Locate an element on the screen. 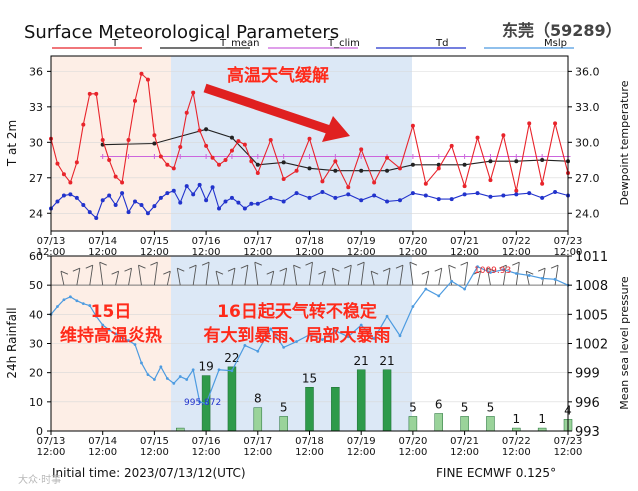  temperature-tick-label: 36 is located at coordinates (36, 71).